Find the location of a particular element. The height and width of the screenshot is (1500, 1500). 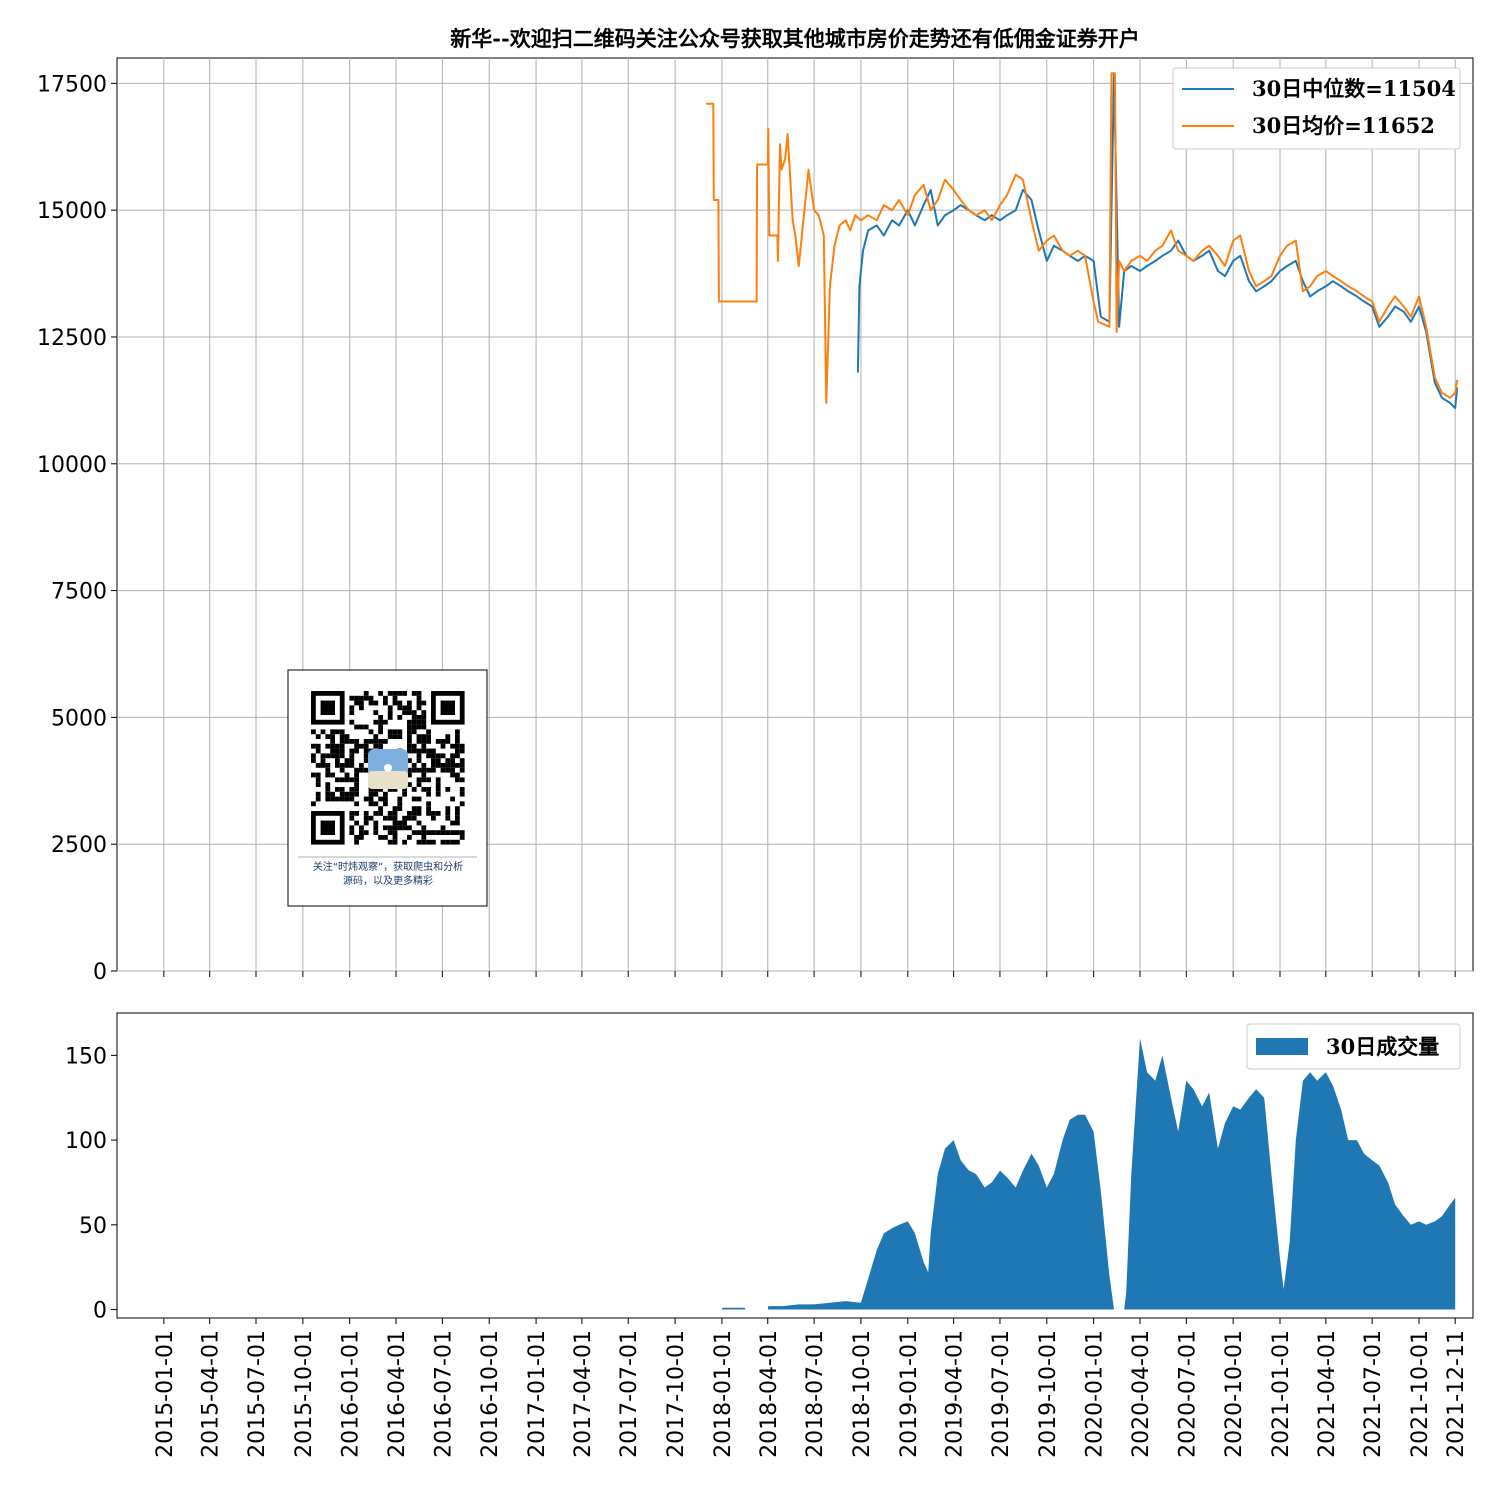

price-y-tick-label: 0 is located at coordinates (100, 972).